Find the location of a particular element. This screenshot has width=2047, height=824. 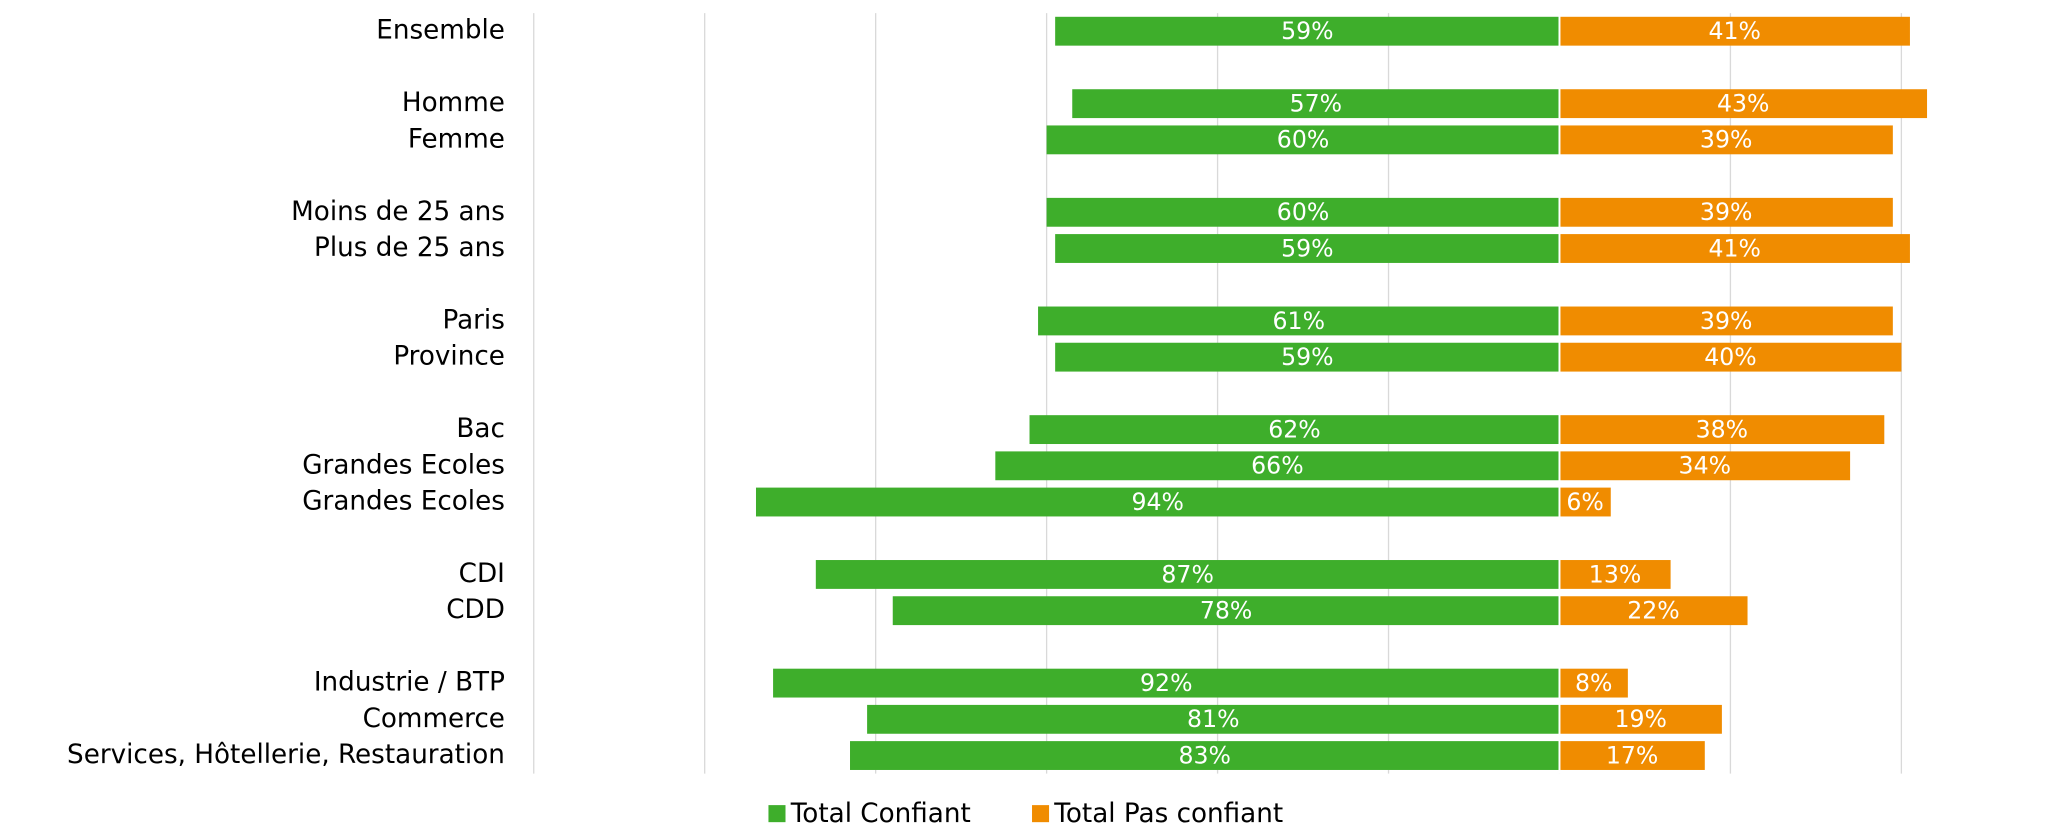

value-label: 38% is located at coordinates (1722, 429).